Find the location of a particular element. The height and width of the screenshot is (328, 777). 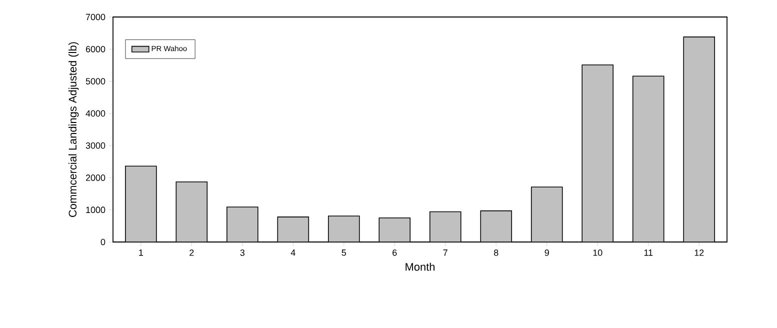

x-tick-label: 6 is located at coordinates (394, 253).